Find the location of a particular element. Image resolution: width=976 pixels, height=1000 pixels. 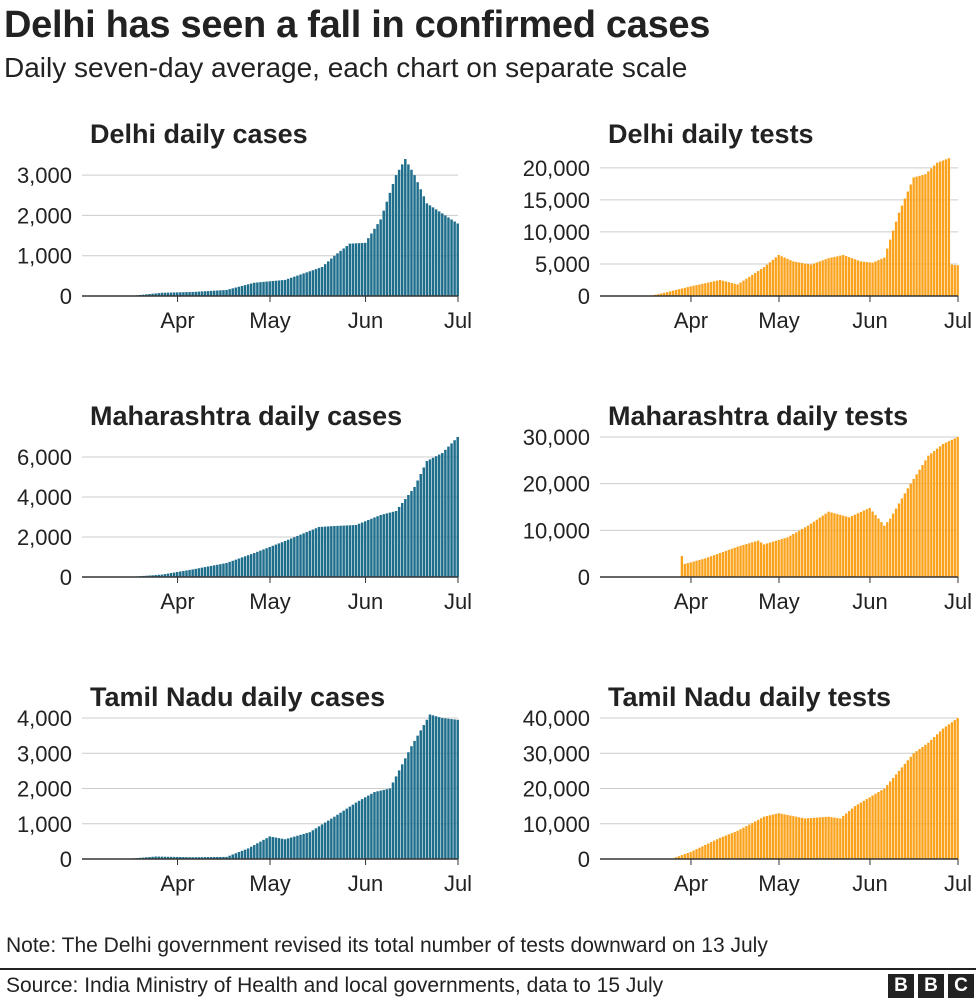

bbc-logo-letter: B is located at coordinates (931, 986).